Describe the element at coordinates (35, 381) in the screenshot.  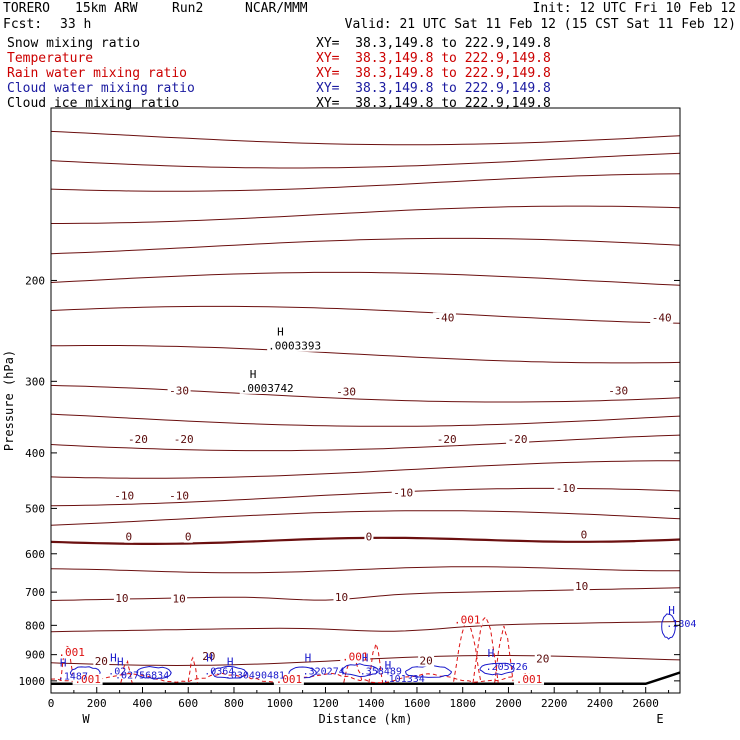
I see `y-tick-label: 300` at that location.